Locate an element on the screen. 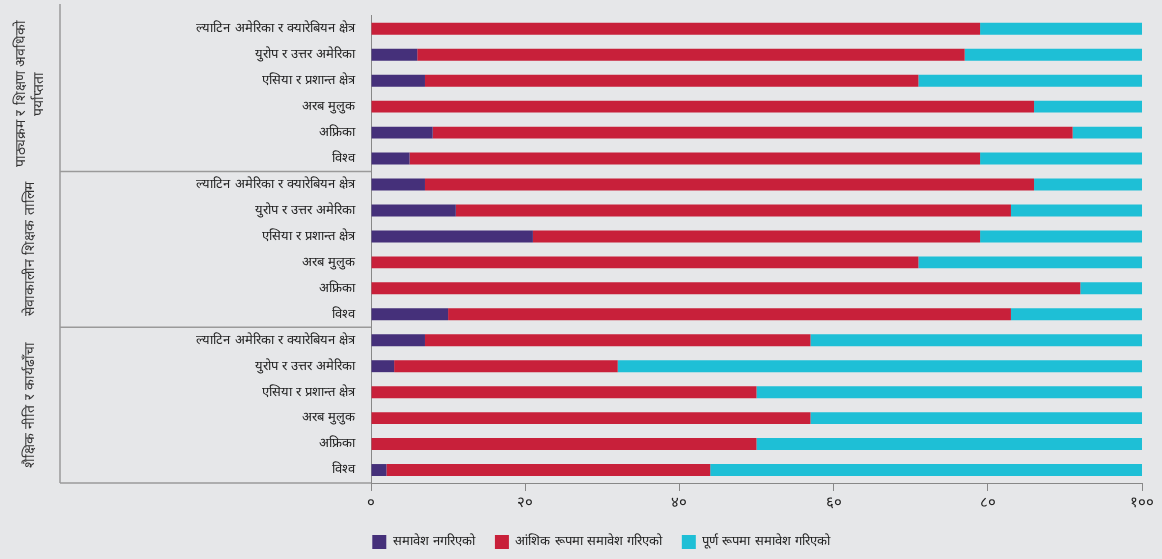  x-tick-label: २० is located at coordinates (525, 501).